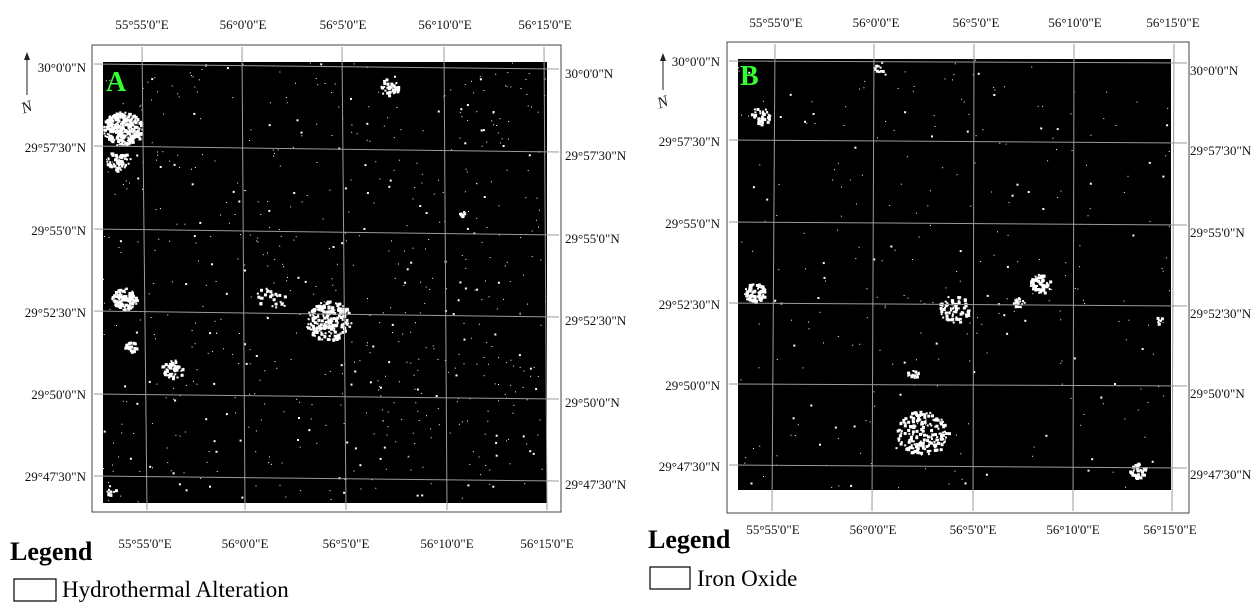 The image size is (1253, 603). What do you see at coordinates (116, 82) in the screenshot?
I see `panel-letter: A` at bounding box center [116, 82].